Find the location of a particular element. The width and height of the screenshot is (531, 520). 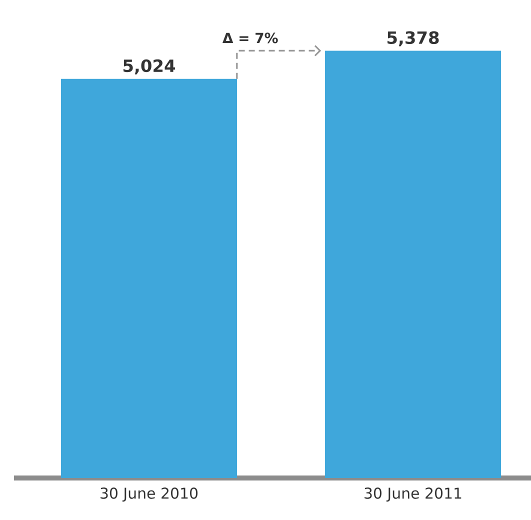

data-label: 5,024 is located at coordinates (150, 66).